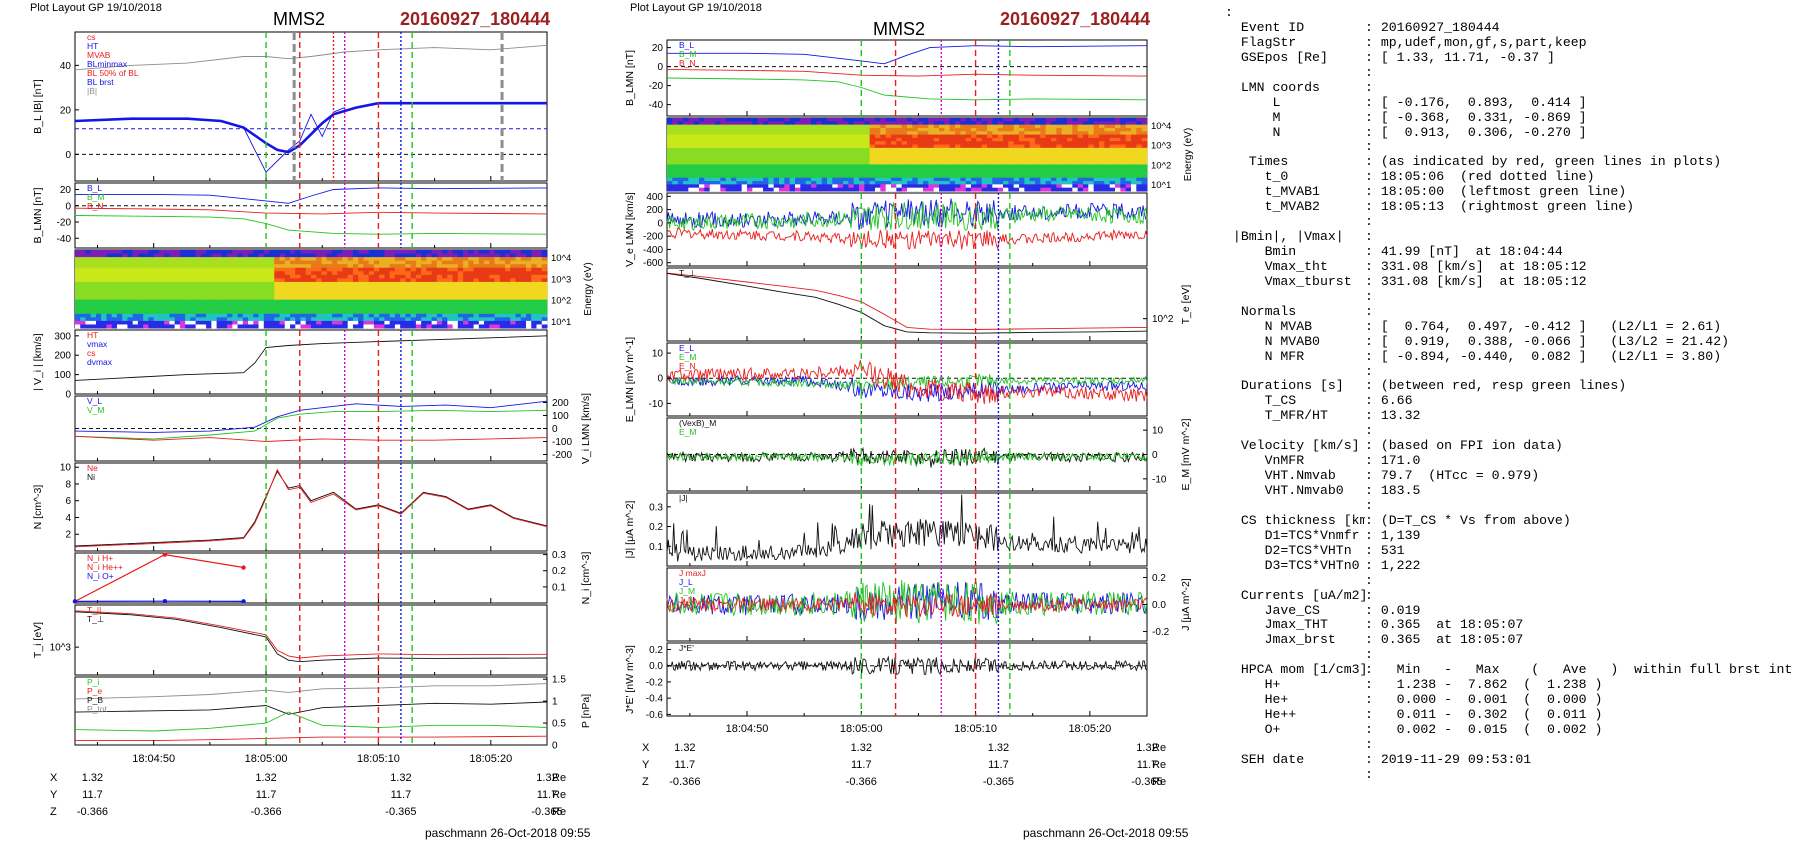  Describe the element at coordinates (1159, 605) in the screenshot. I see `y-tick-label: 0.0` at that location.